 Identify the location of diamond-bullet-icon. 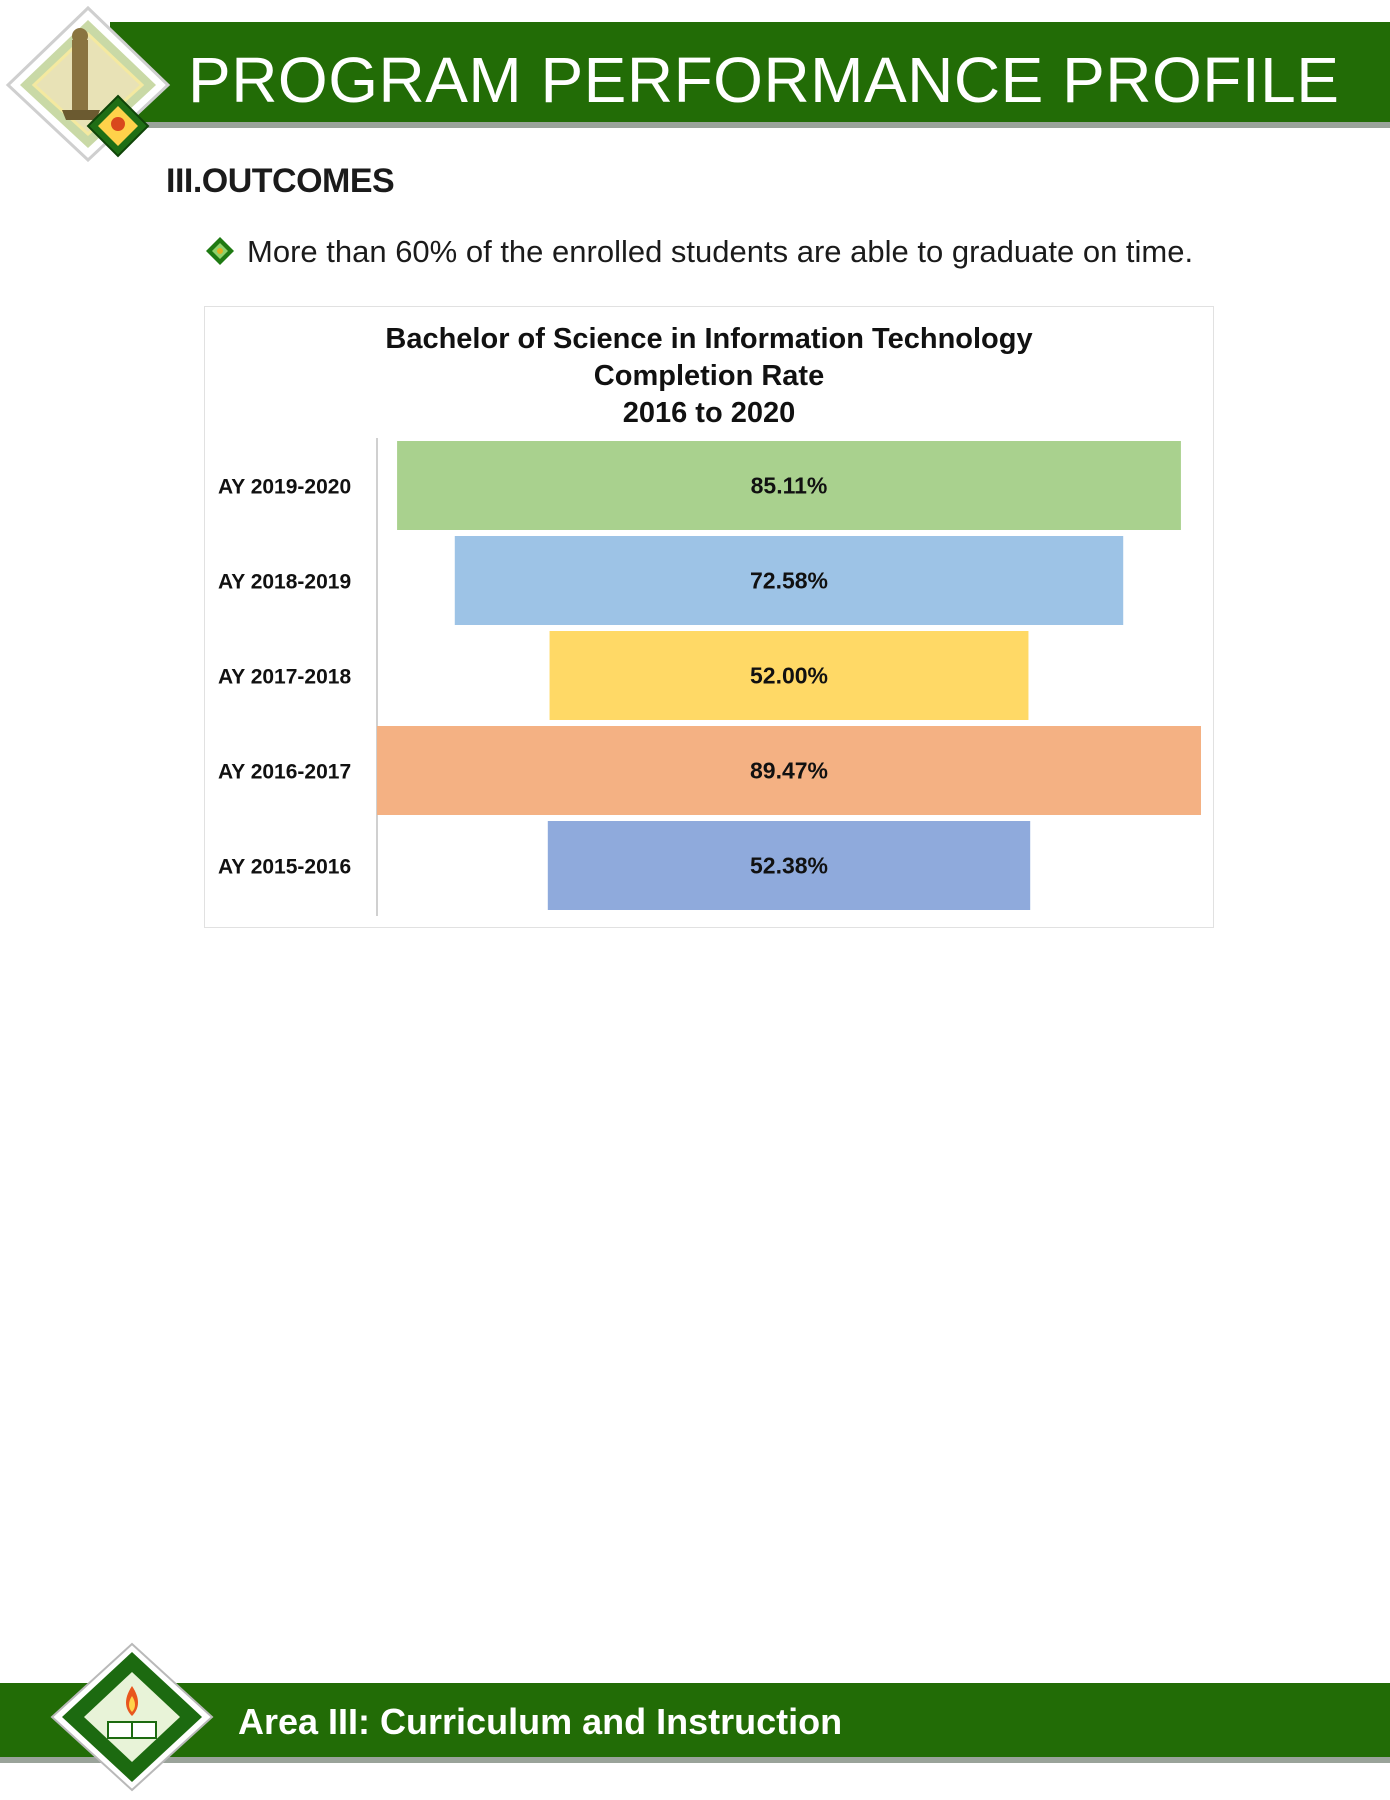
(220, 251).